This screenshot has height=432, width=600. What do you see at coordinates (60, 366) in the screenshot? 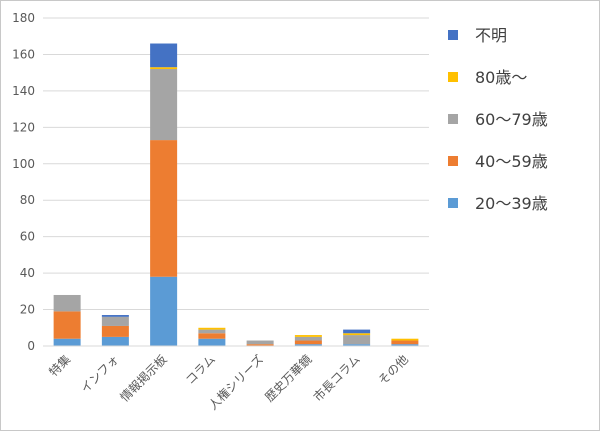
I see `x-tick-label: 特集` at bounding box center [60, 366].